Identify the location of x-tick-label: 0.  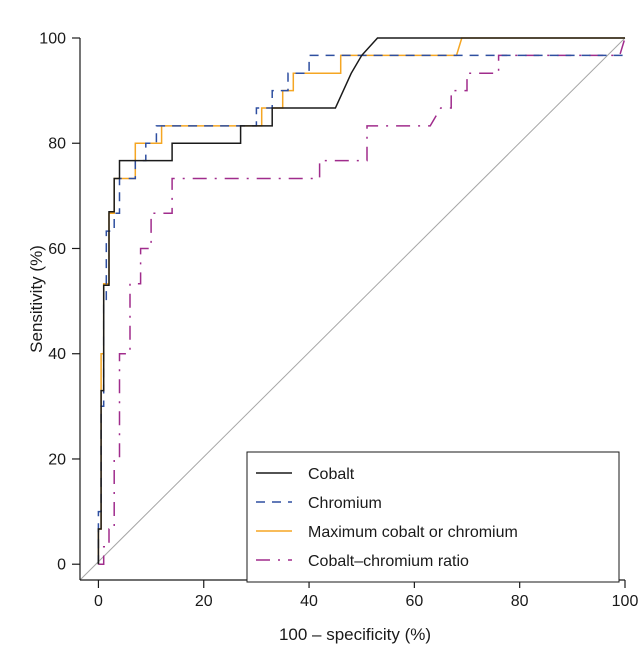
(98, 601).